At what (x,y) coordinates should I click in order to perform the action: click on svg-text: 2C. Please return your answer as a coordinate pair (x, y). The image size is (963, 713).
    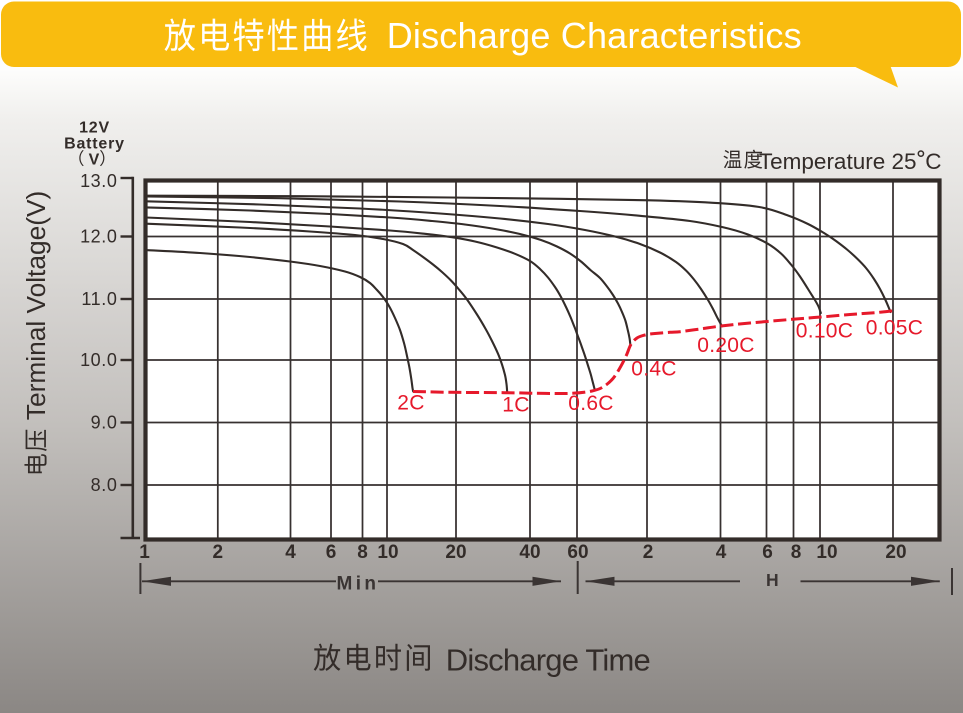
    Looking at the image, I should click on (410, 403).